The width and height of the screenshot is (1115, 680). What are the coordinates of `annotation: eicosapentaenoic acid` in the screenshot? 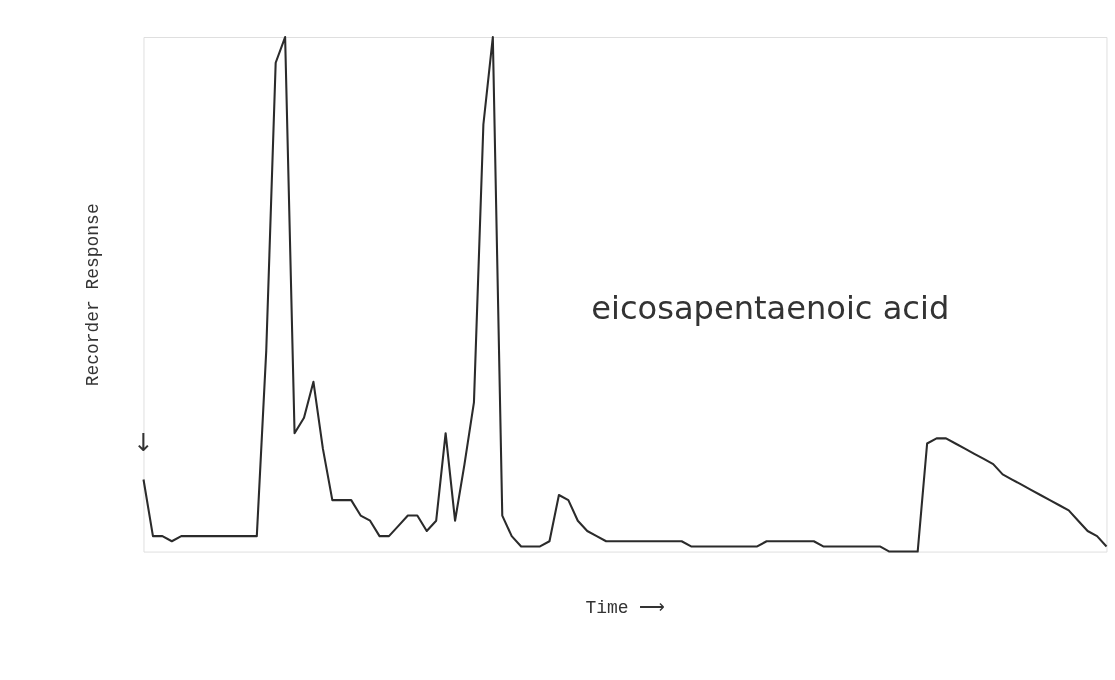 It's located at (770, 308).